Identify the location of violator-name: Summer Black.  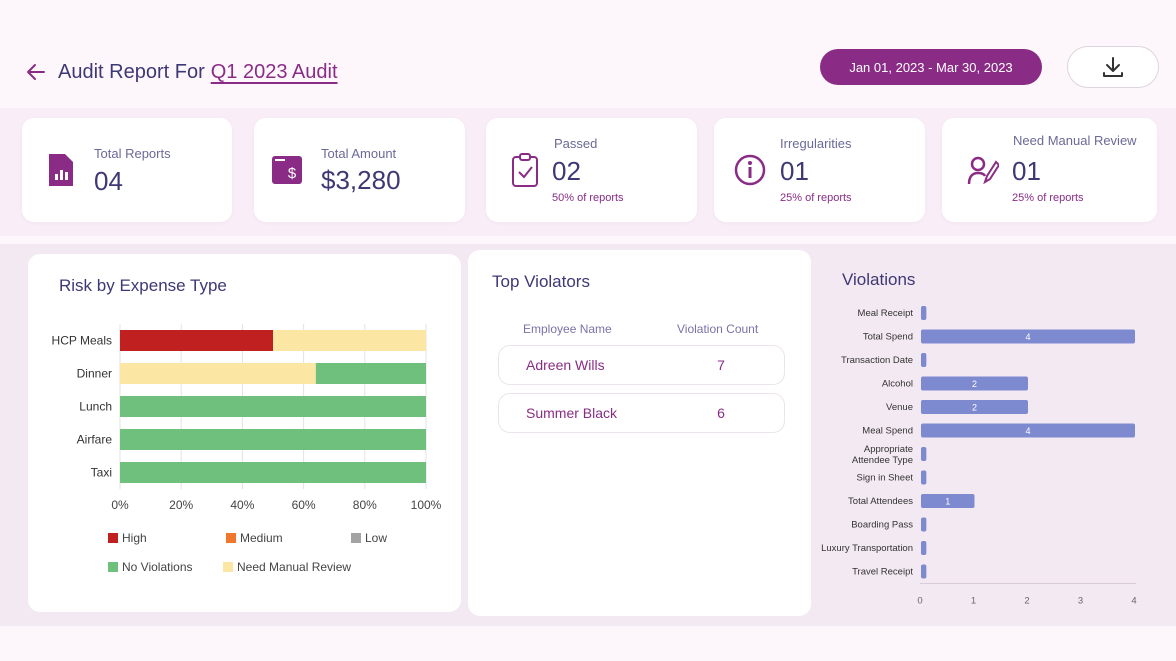
(572, 413).